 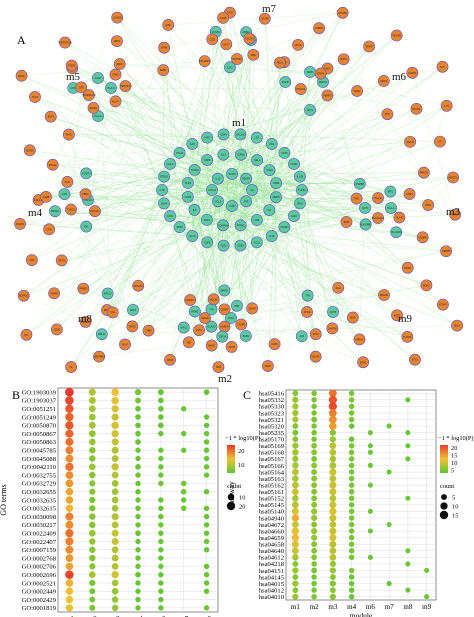 What do you see at coordinates (138, 616) in the screenshot?
I see `x-tick-label: m4` at bounding box center [138, 616].